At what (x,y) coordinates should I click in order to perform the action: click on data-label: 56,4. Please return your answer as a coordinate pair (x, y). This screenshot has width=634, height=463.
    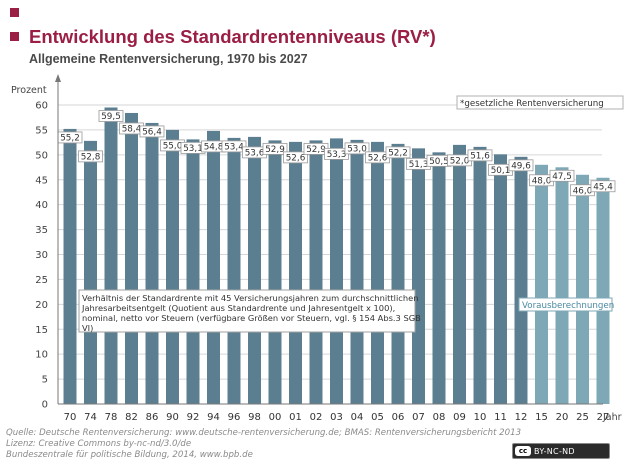
    Looking at the image, I should click on (152, 131).